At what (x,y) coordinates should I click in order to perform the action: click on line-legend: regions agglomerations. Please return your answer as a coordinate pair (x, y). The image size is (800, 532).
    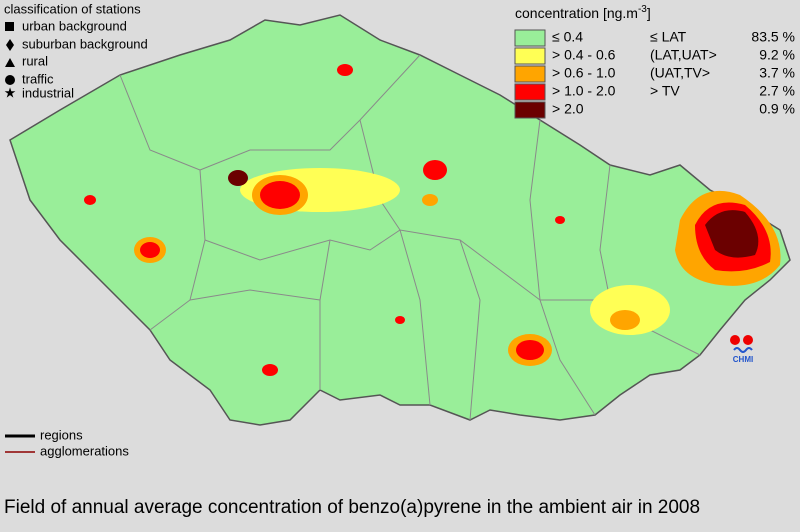
    Looking at the image, I should click on (67, 442).